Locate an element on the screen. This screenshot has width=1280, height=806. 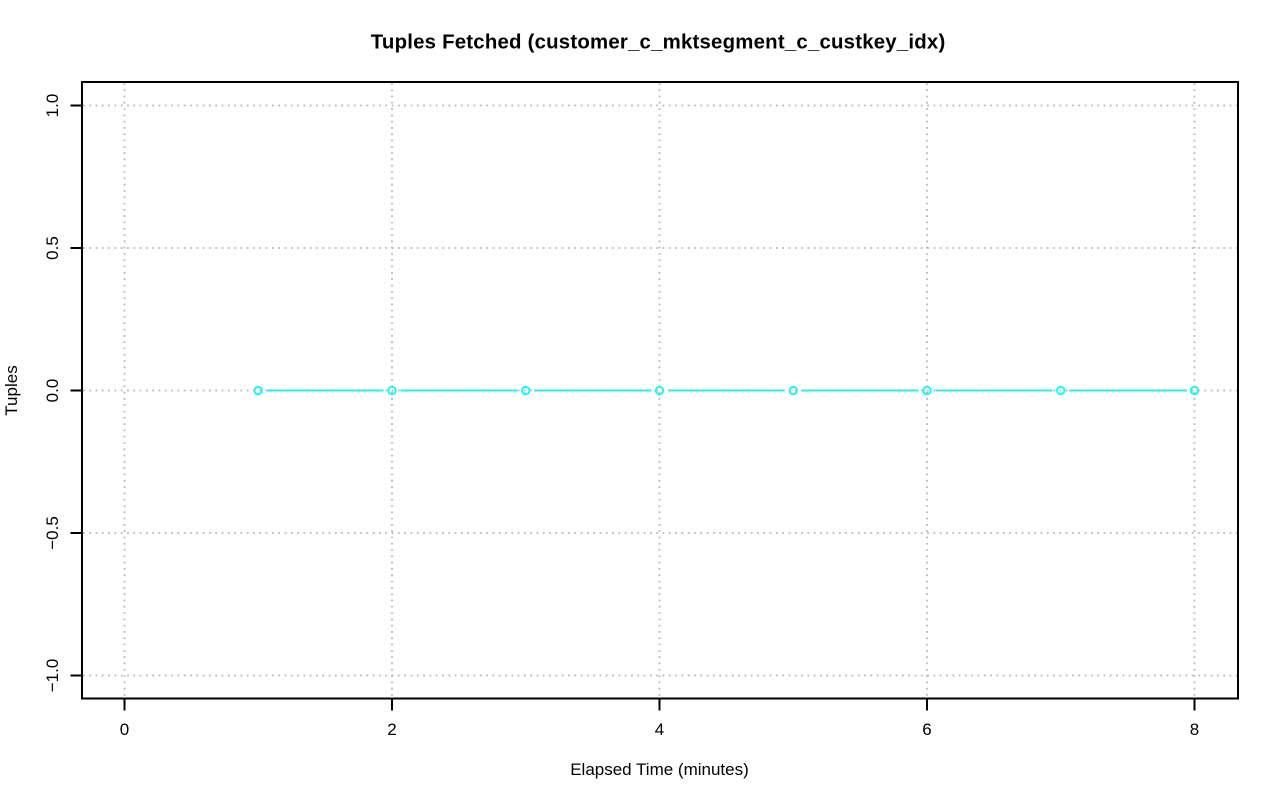
svg-text: 1.0 is located at coordinates (52, 106).